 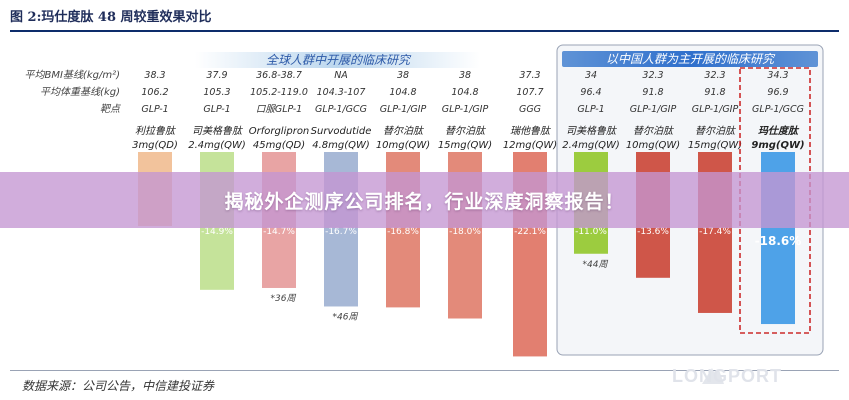 What do you see at coordinates (777, 75) in the screenshot?
I see `bmi-value: 34.3` at bounding box center [777, 75].